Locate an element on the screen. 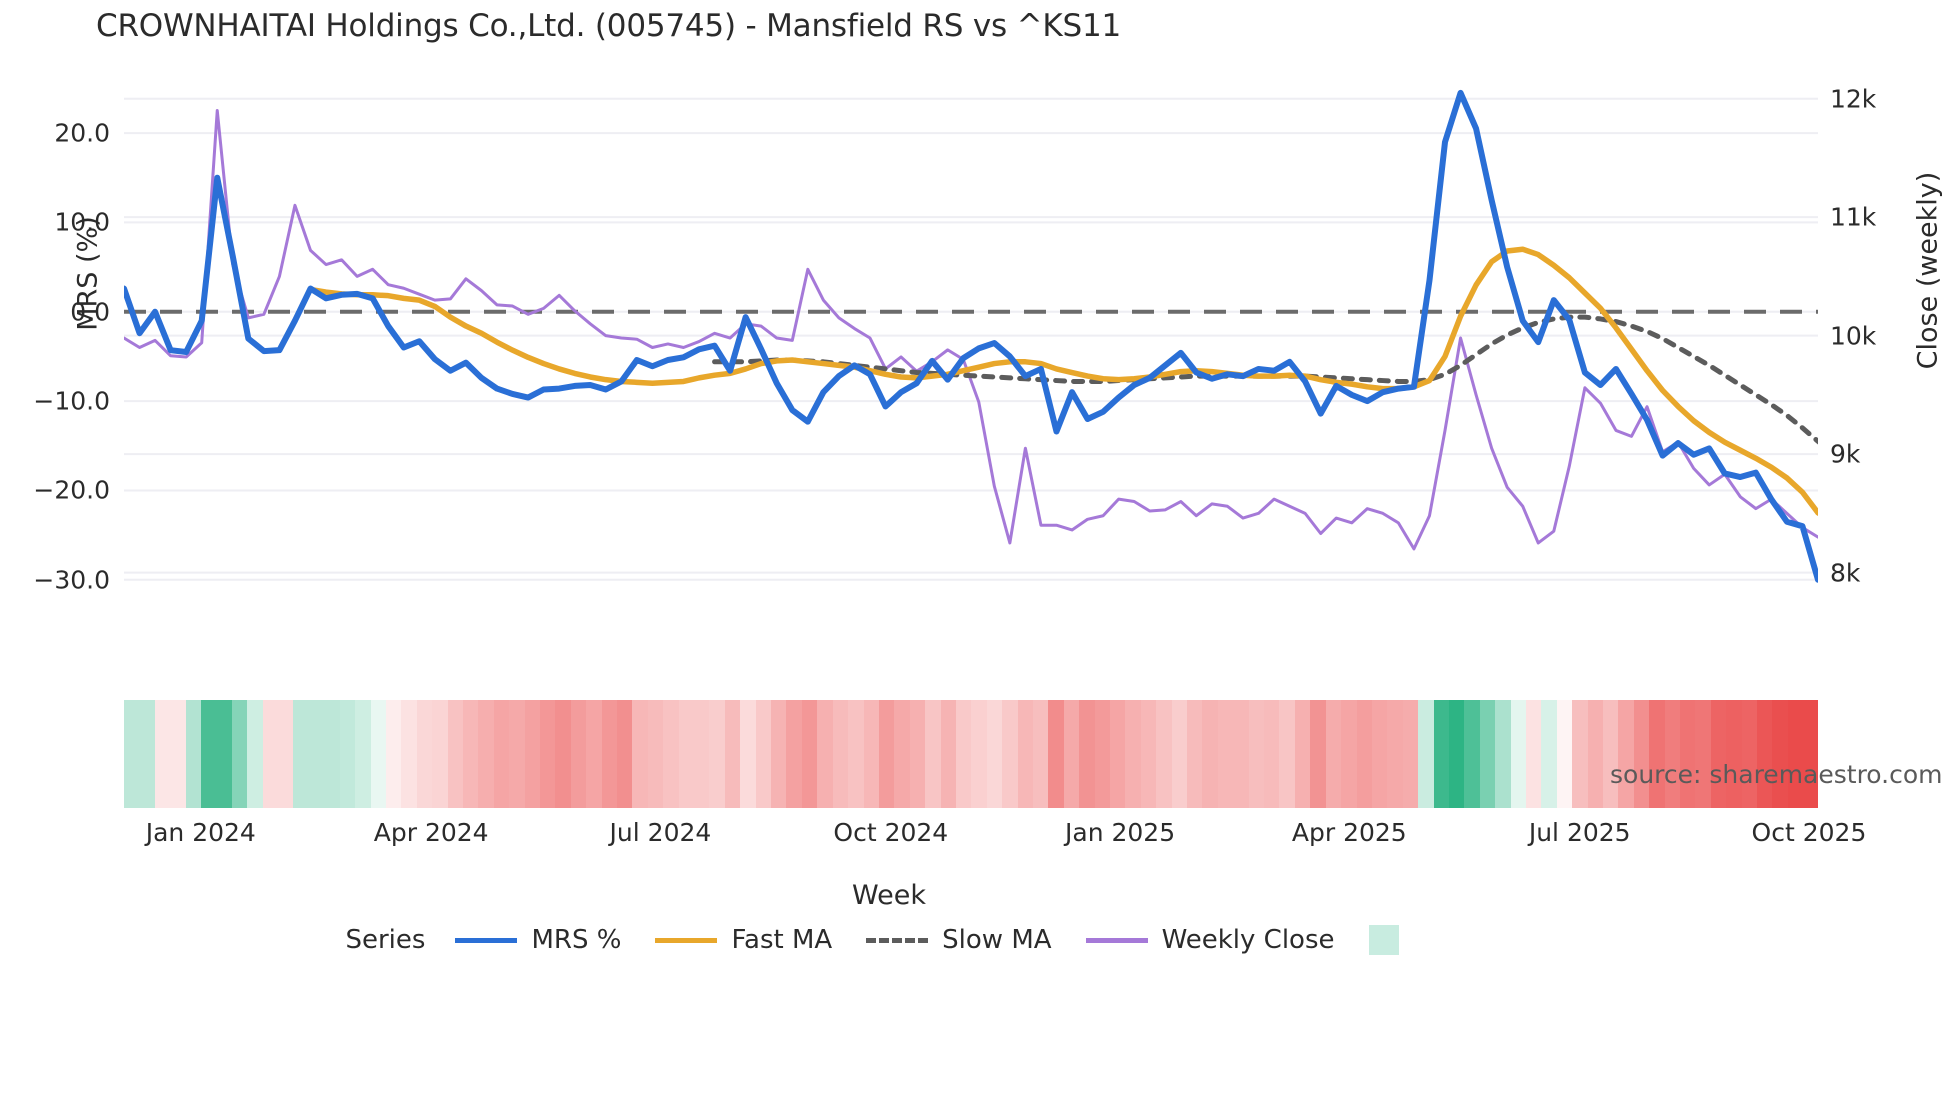 Image resolution: width=1960 pixels, height=1102 pixels. legend-item-weekly-close: Weekly Close is located at coordinates (1210, 940).